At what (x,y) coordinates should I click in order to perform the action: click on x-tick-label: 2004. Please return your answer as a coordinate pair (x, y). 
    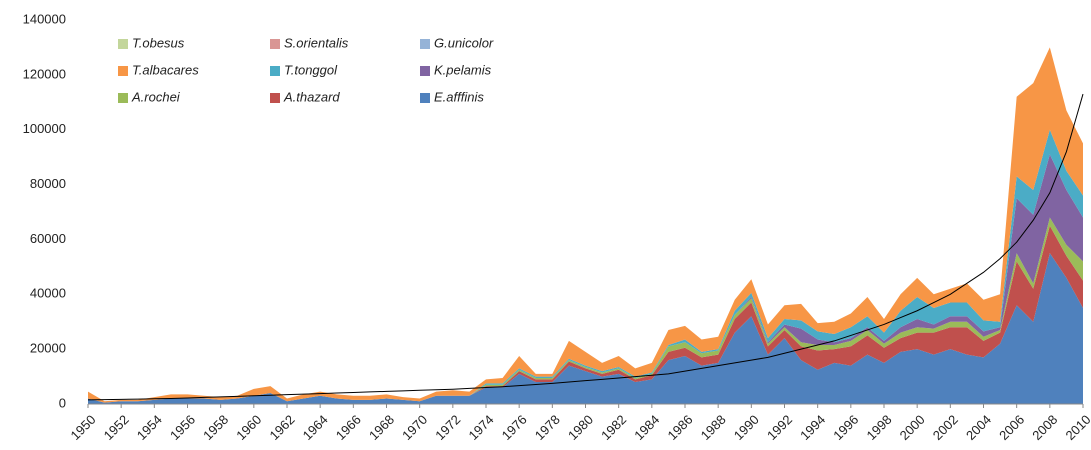
    Looking at the image, I should click on (978, 427).